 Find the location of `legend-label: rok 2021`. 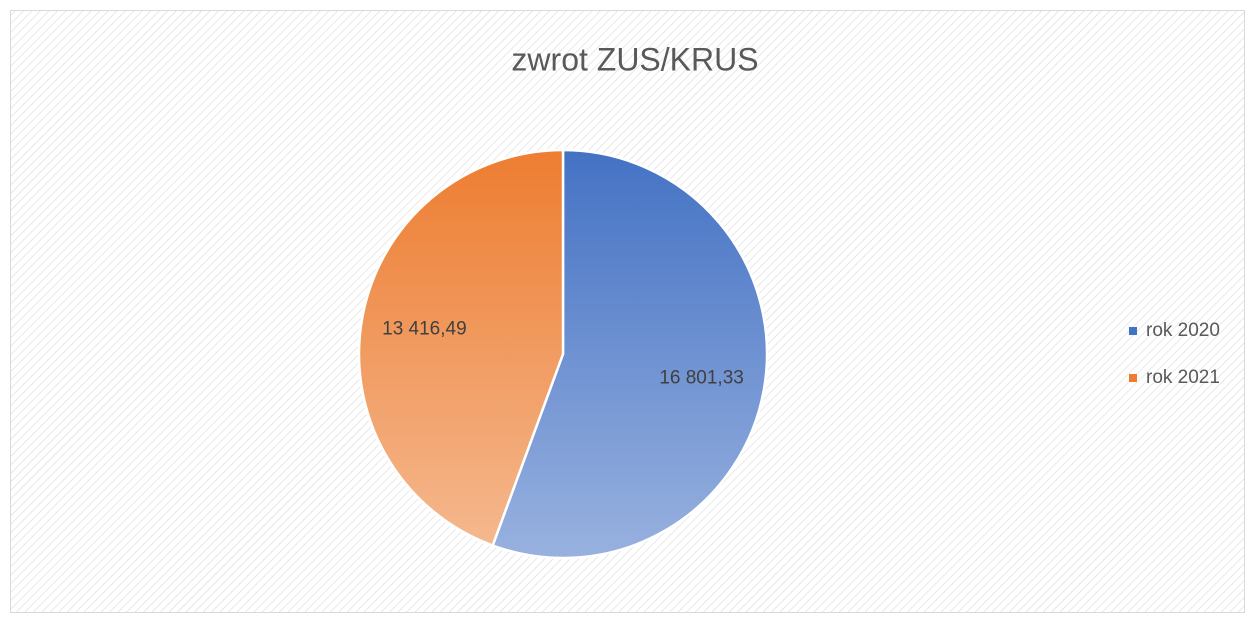

legend-label: rok 2021 is located at coordinates (1183, 377).